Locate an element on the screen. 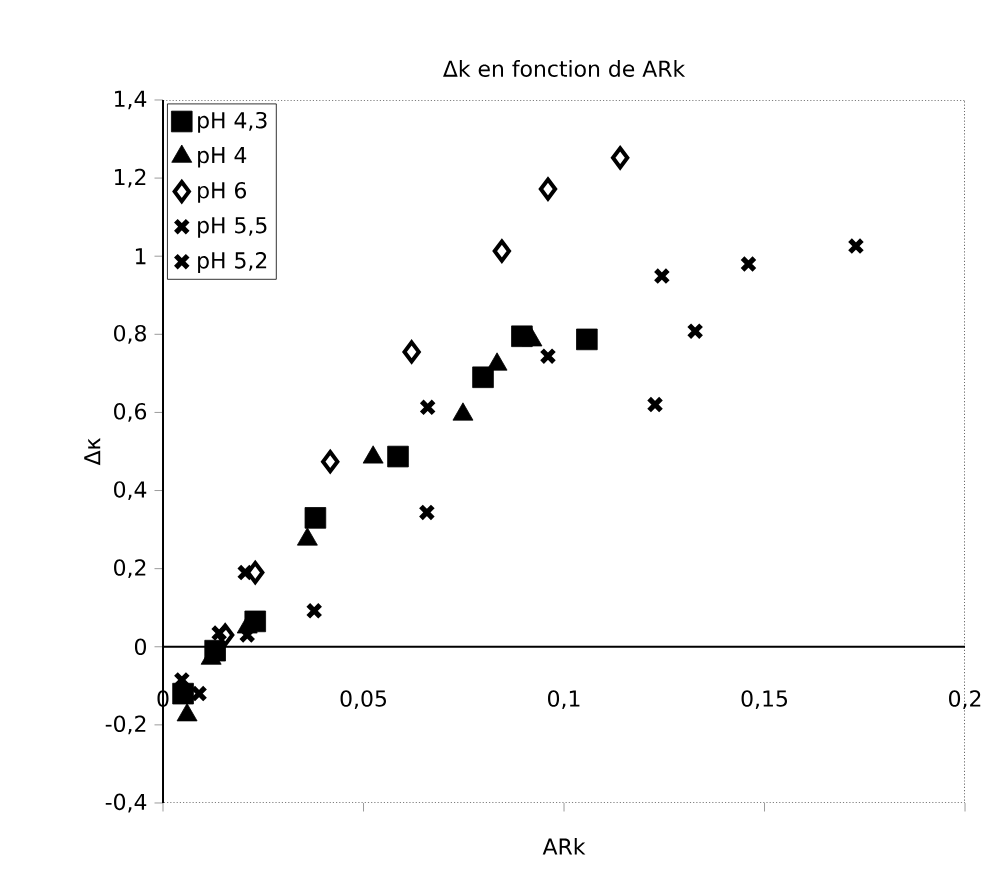  y-tick-label: 1,4 is located at coordinates (131, 100).